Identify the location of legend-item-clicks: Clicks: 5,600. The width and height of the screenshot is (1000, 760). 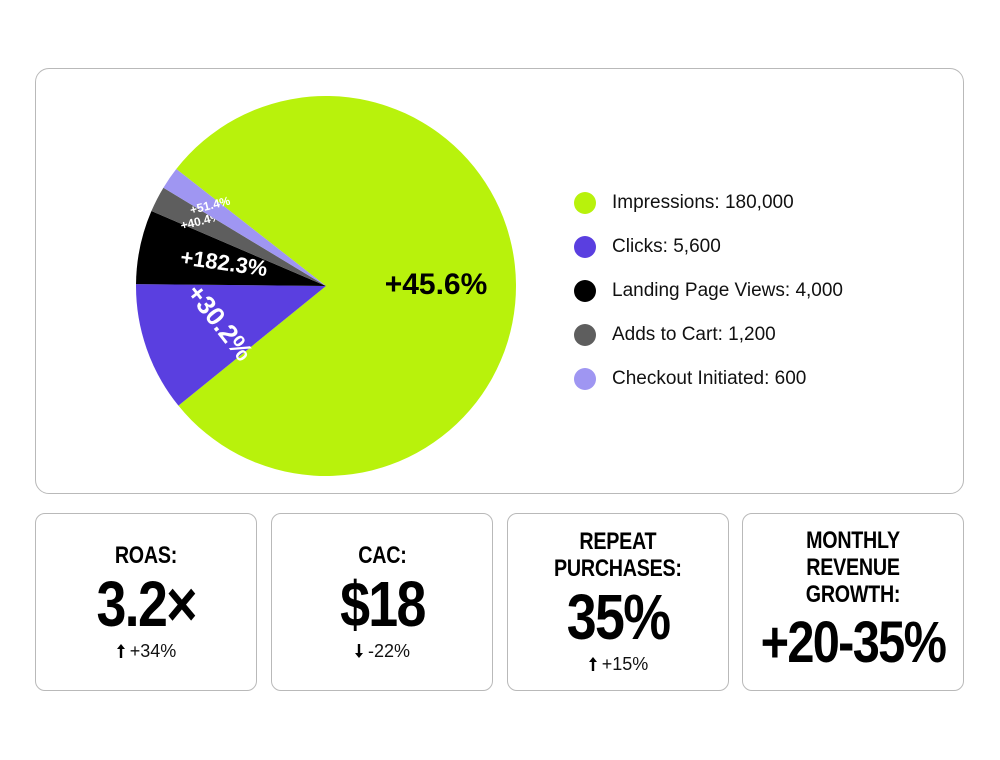
(708, 247).